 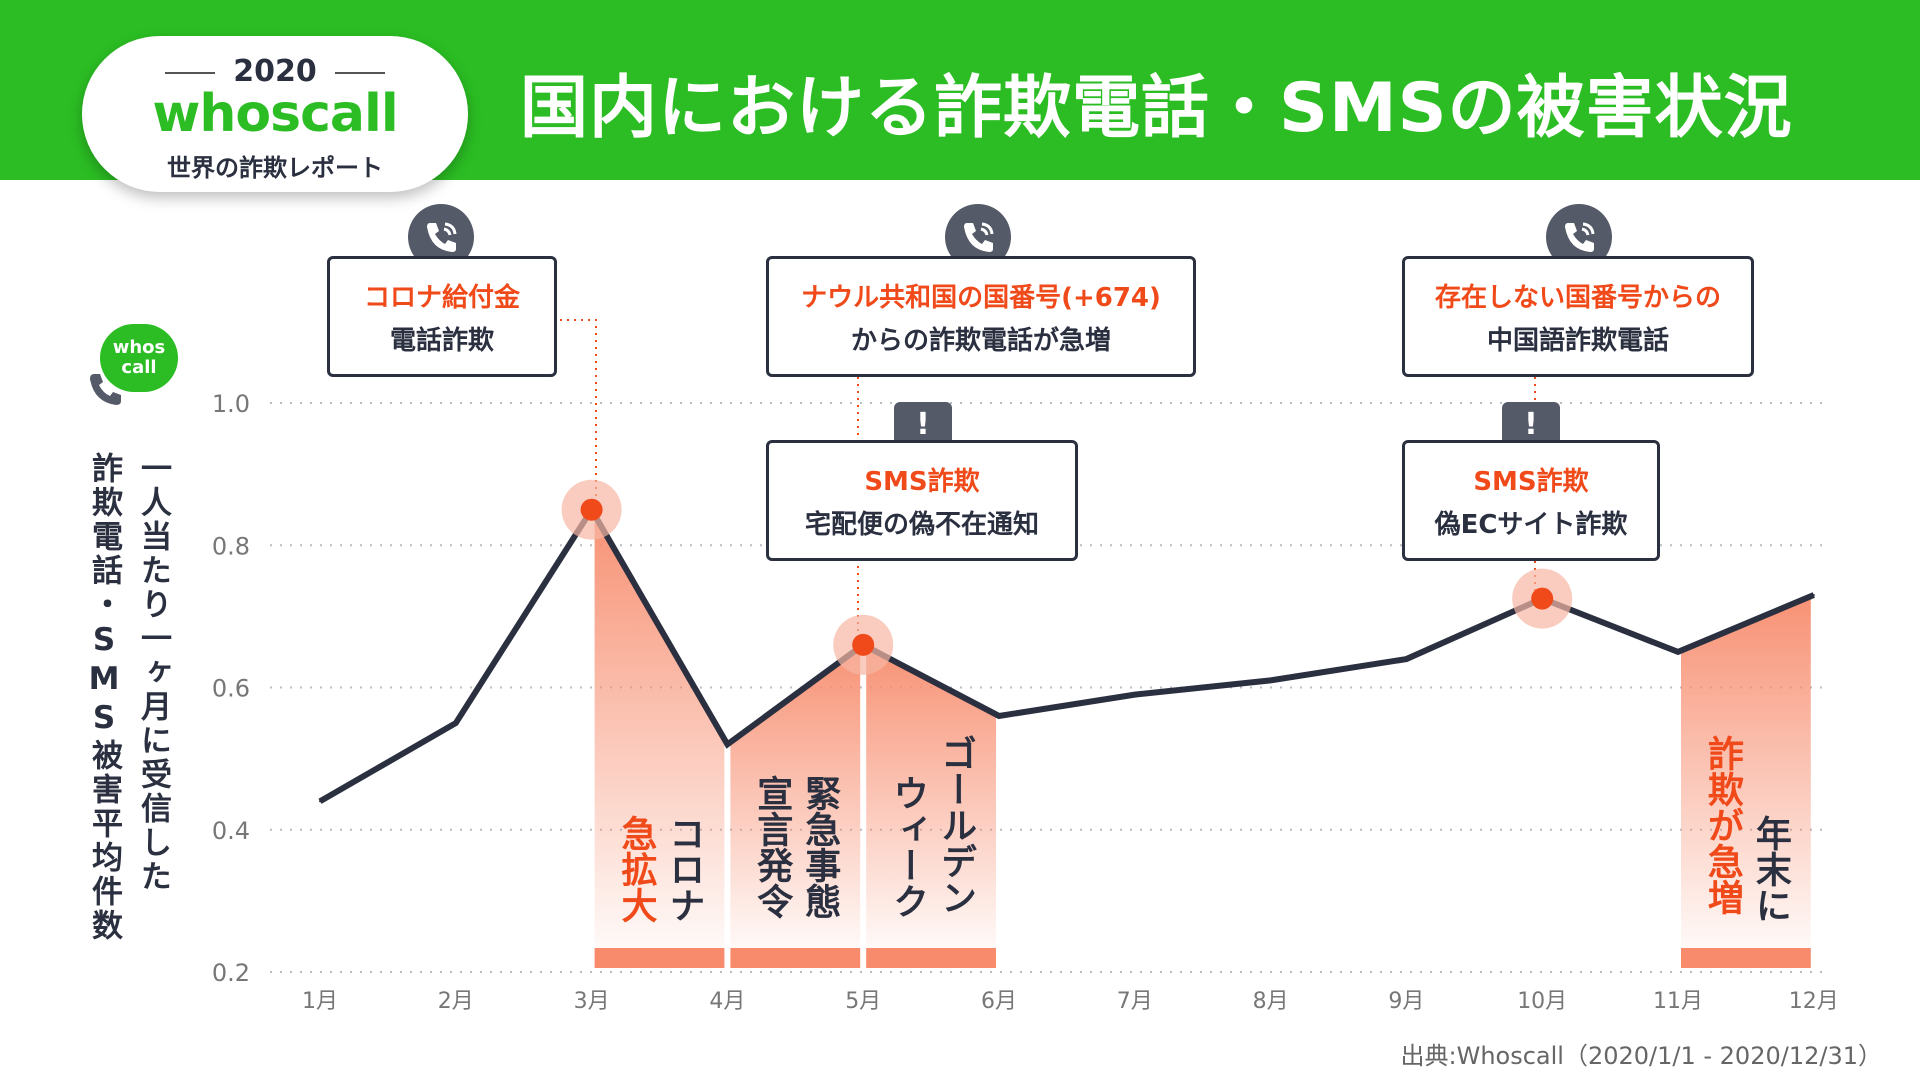 I want to click on y-tick-label: 1.0, so click(x=231, y=404).